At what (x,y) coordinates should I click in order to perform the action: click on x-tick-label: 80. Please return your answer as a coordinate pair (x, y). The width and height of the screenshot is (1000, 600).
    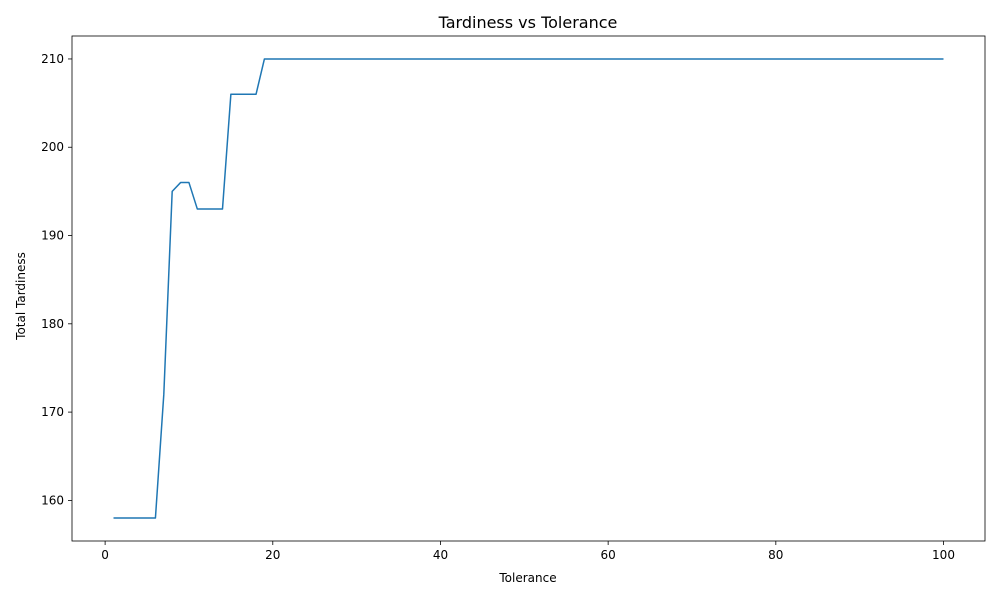
    Looking at the image, I should click on (775, 555).